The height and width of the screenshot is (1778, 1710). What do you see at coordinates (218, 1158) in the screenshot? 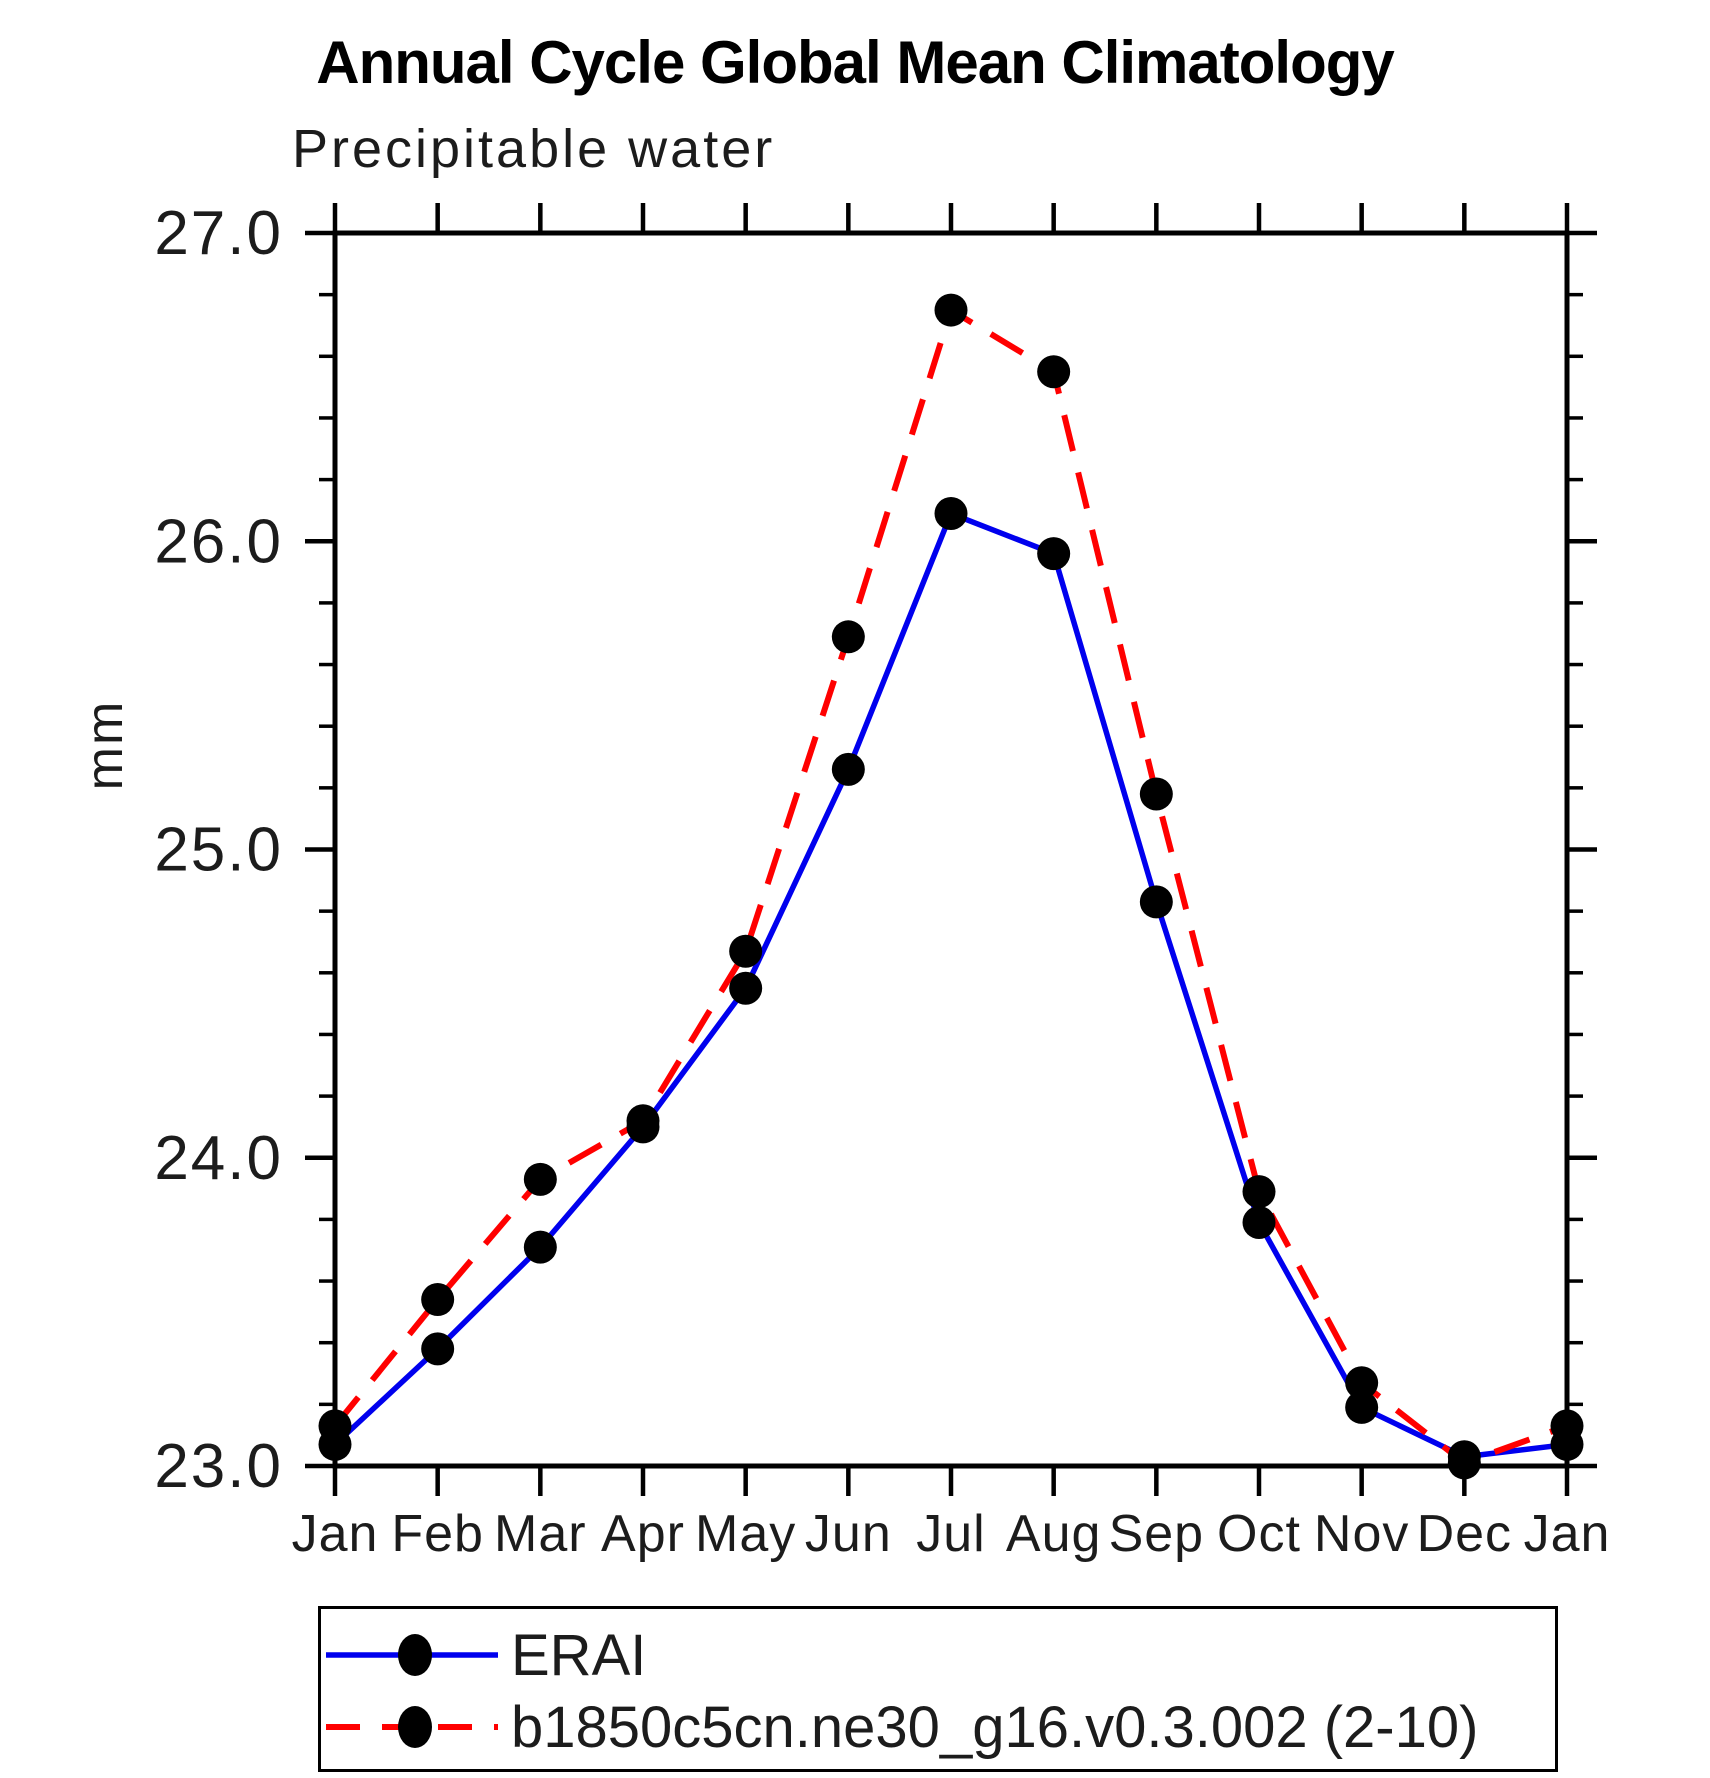
I see `y-tick-label: 24.0` at bounding box center [218, 1158].